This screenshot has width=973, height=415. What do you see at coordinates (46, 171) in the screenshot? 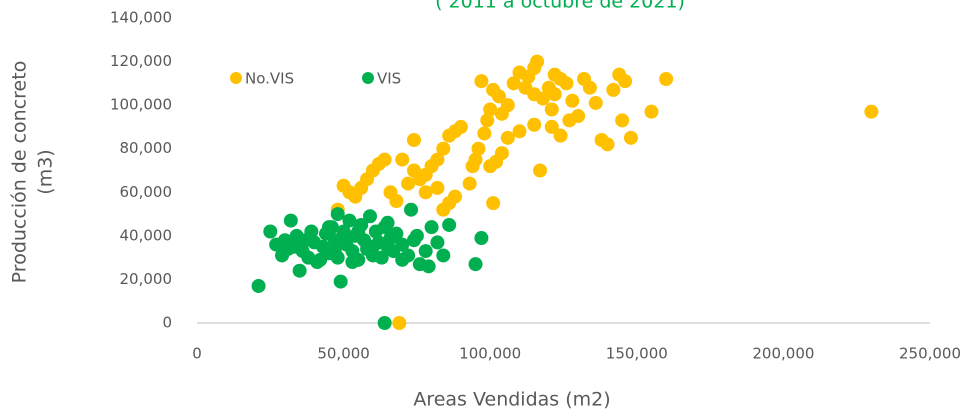
I see `y-axis-title: (m3)` at bounding box center [46, 171].